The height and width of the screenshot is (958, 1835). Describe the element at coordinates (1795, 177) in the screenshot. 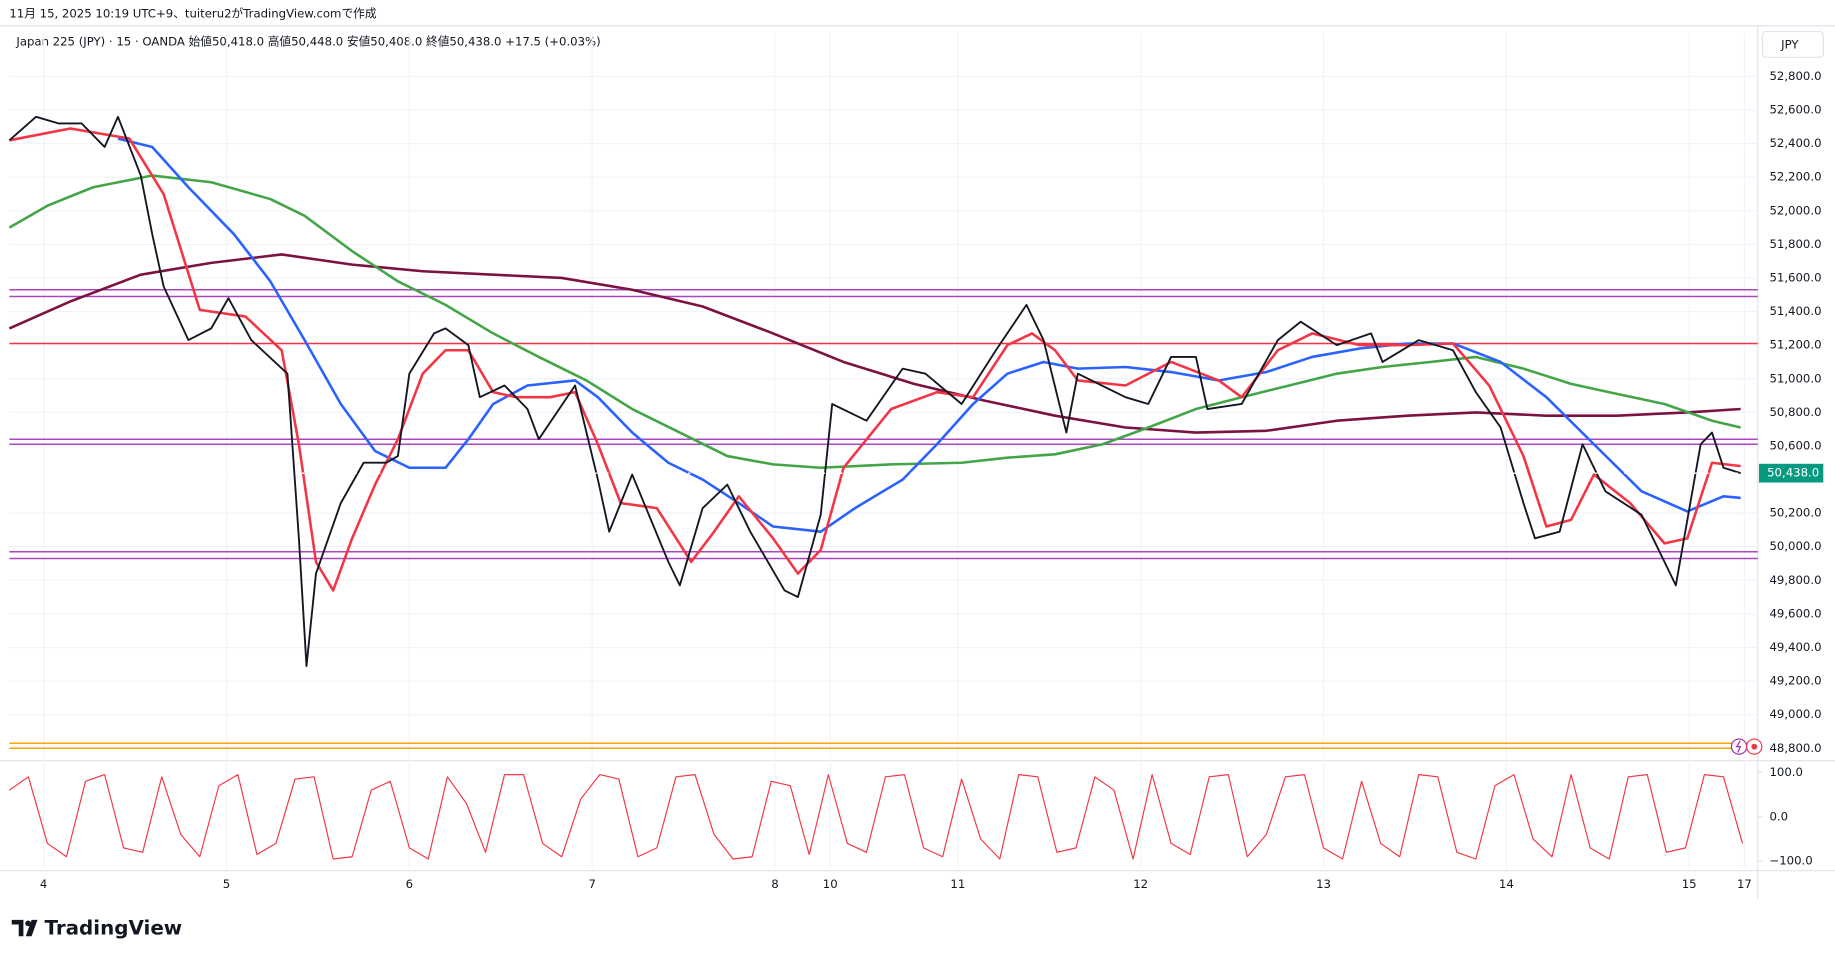

I see `y-tick-label: 52,200.0` at that location.